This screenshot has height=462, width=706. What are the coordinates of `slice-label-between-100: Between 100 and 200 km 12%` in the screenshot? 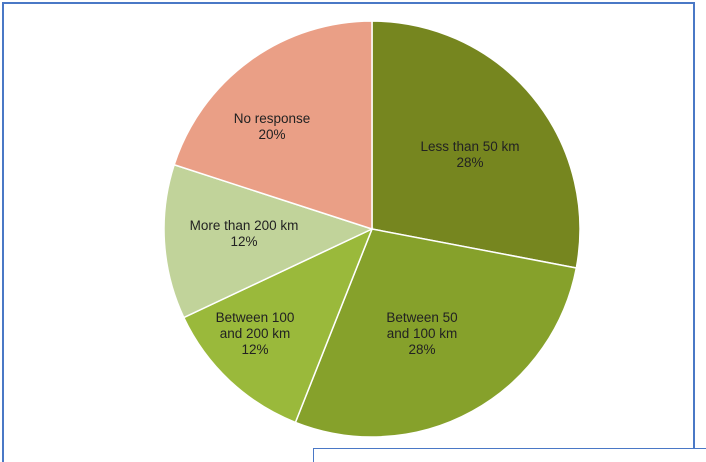 It's located at (255, 333).